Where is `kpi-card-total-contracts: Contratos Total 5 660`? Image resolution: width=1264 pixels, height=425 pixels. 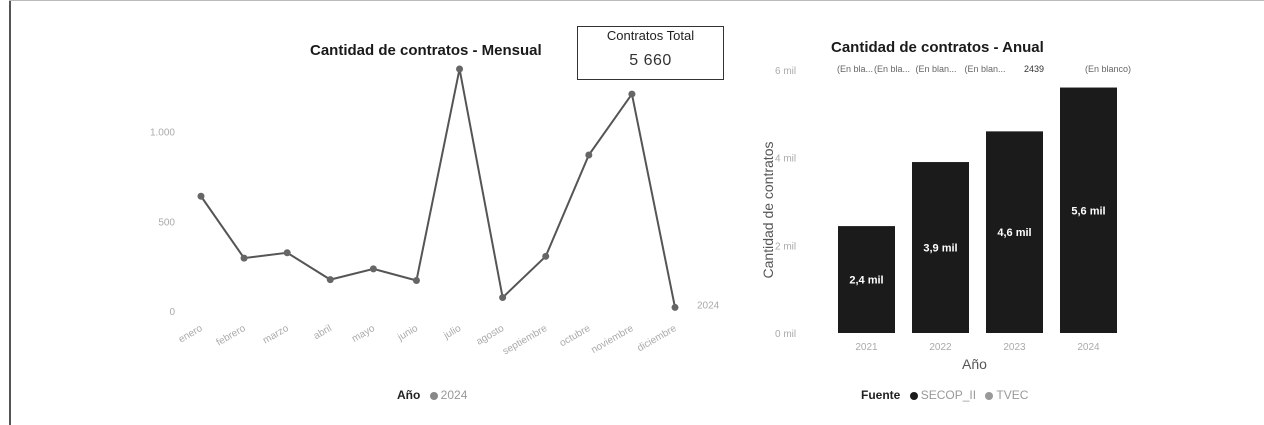
kpi-card-total-contracts: Contratos Total 5 660 is located at coordinates (650, 53).